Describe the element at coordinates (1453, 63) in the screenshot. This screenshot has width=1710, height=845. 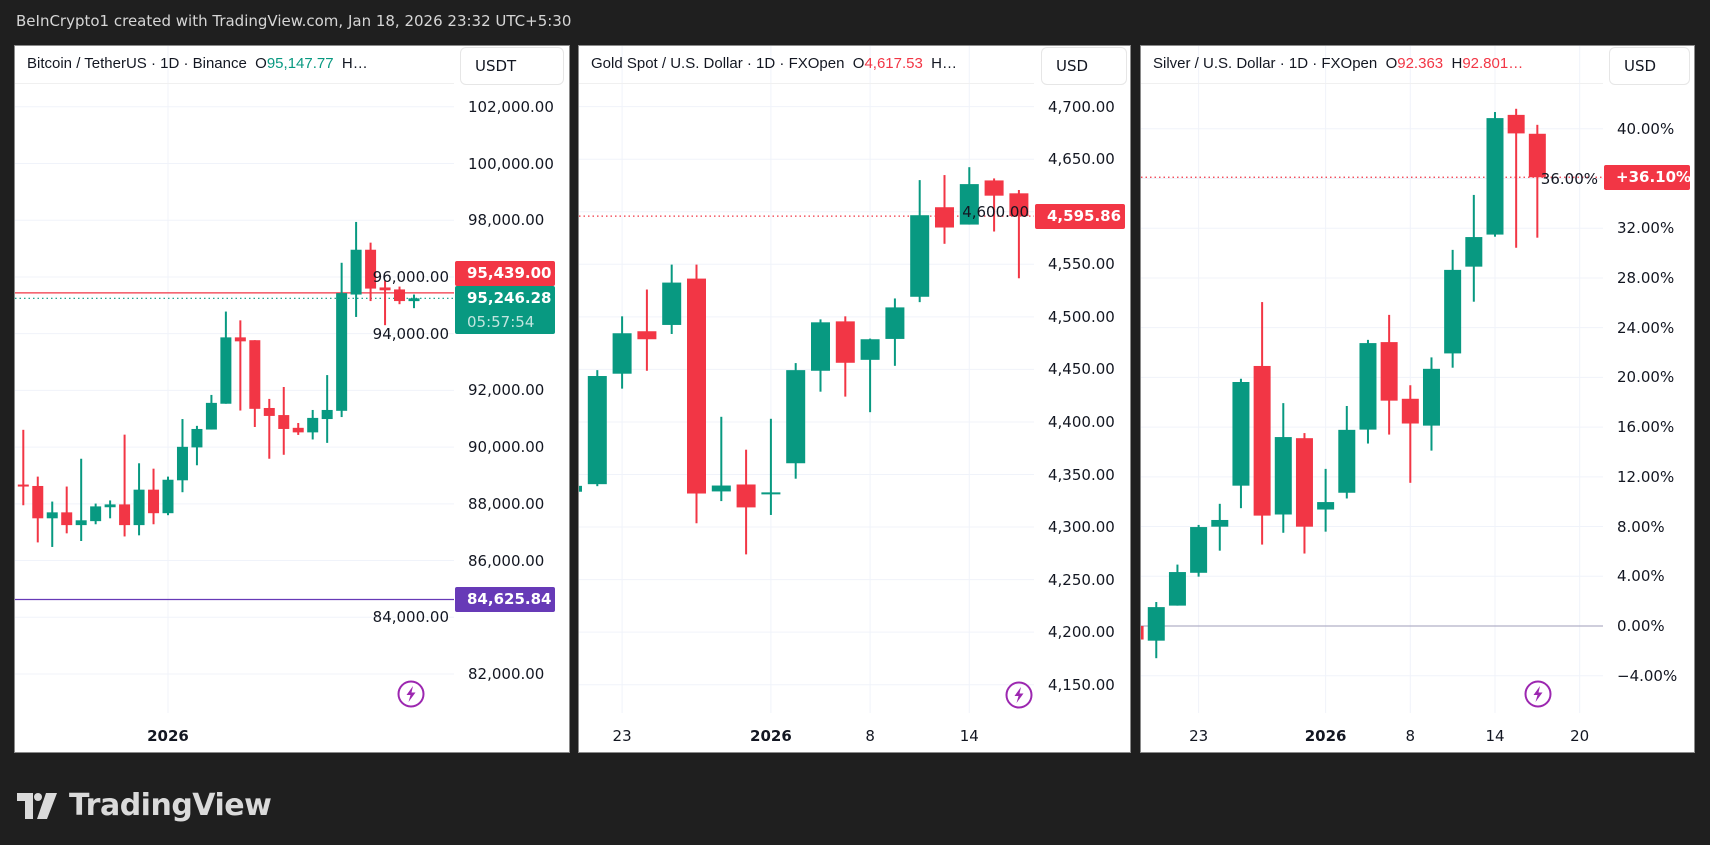
I see `legend-ohlc-item: H` at that location.